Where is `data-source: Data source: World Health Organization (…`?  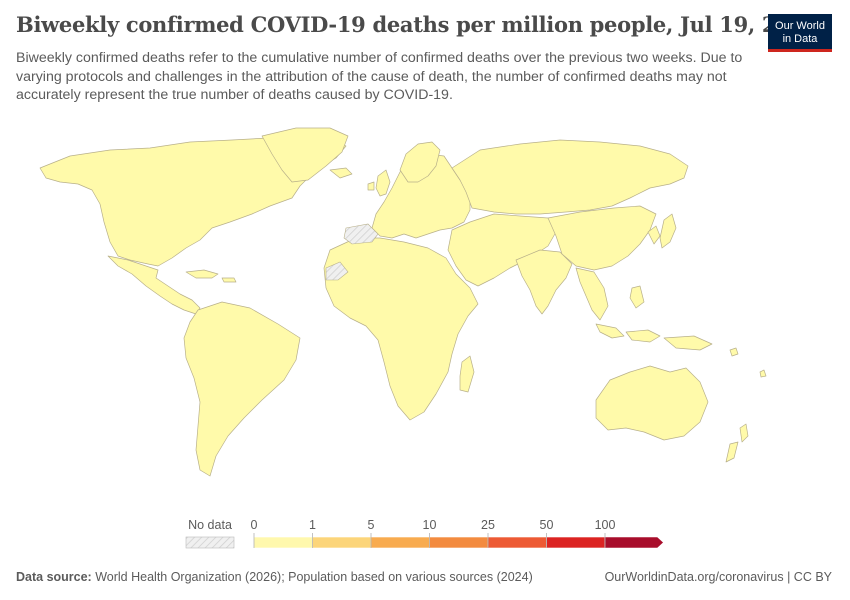 data-source: Data source: World Health Organization (… is located at coordinates (274, 577).